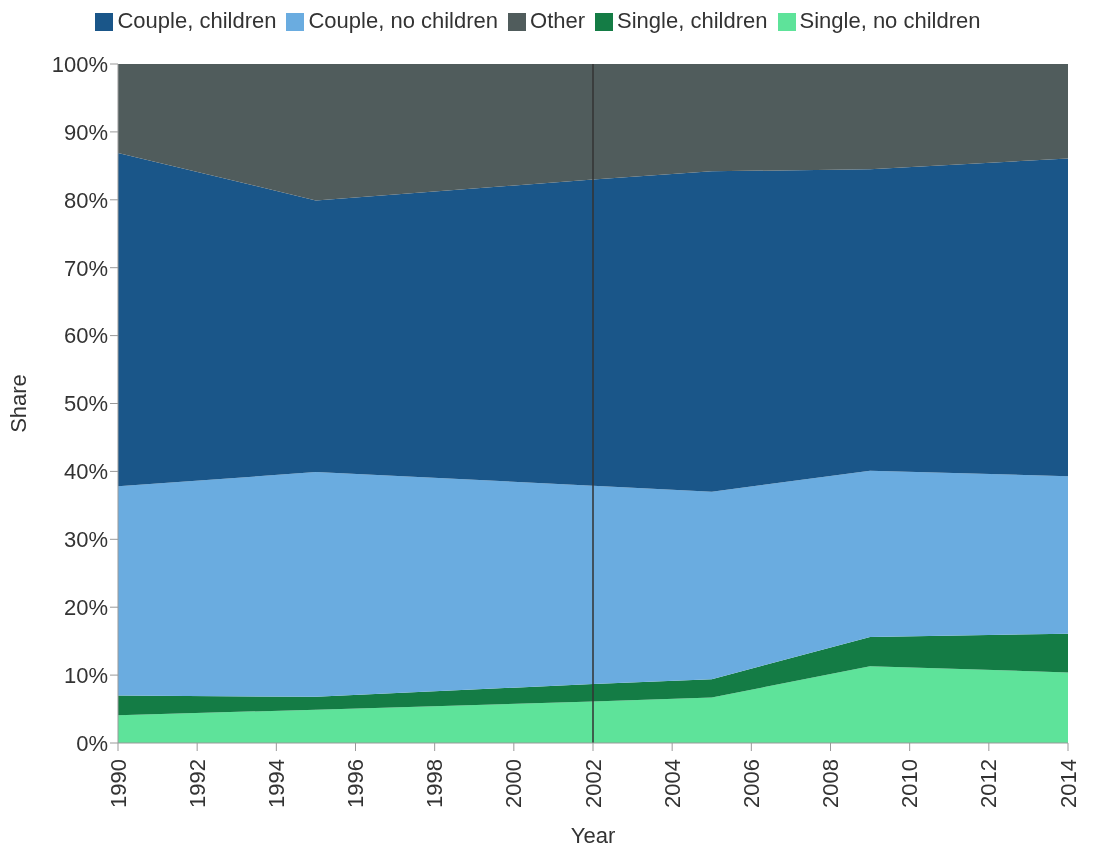  Describe the element at coordinates (79, 64) in the screenshot. I see `y-tick-label: 100%` at that location.